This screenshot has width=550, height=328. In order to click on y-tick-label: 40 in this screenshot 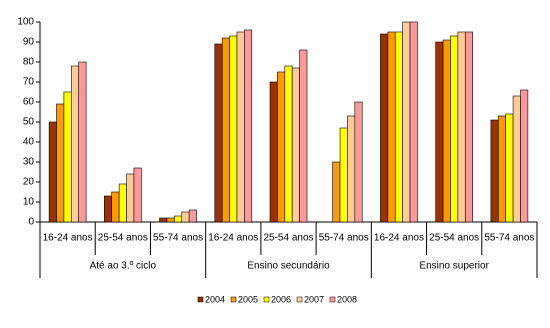, I will do `click(29, 142)`.